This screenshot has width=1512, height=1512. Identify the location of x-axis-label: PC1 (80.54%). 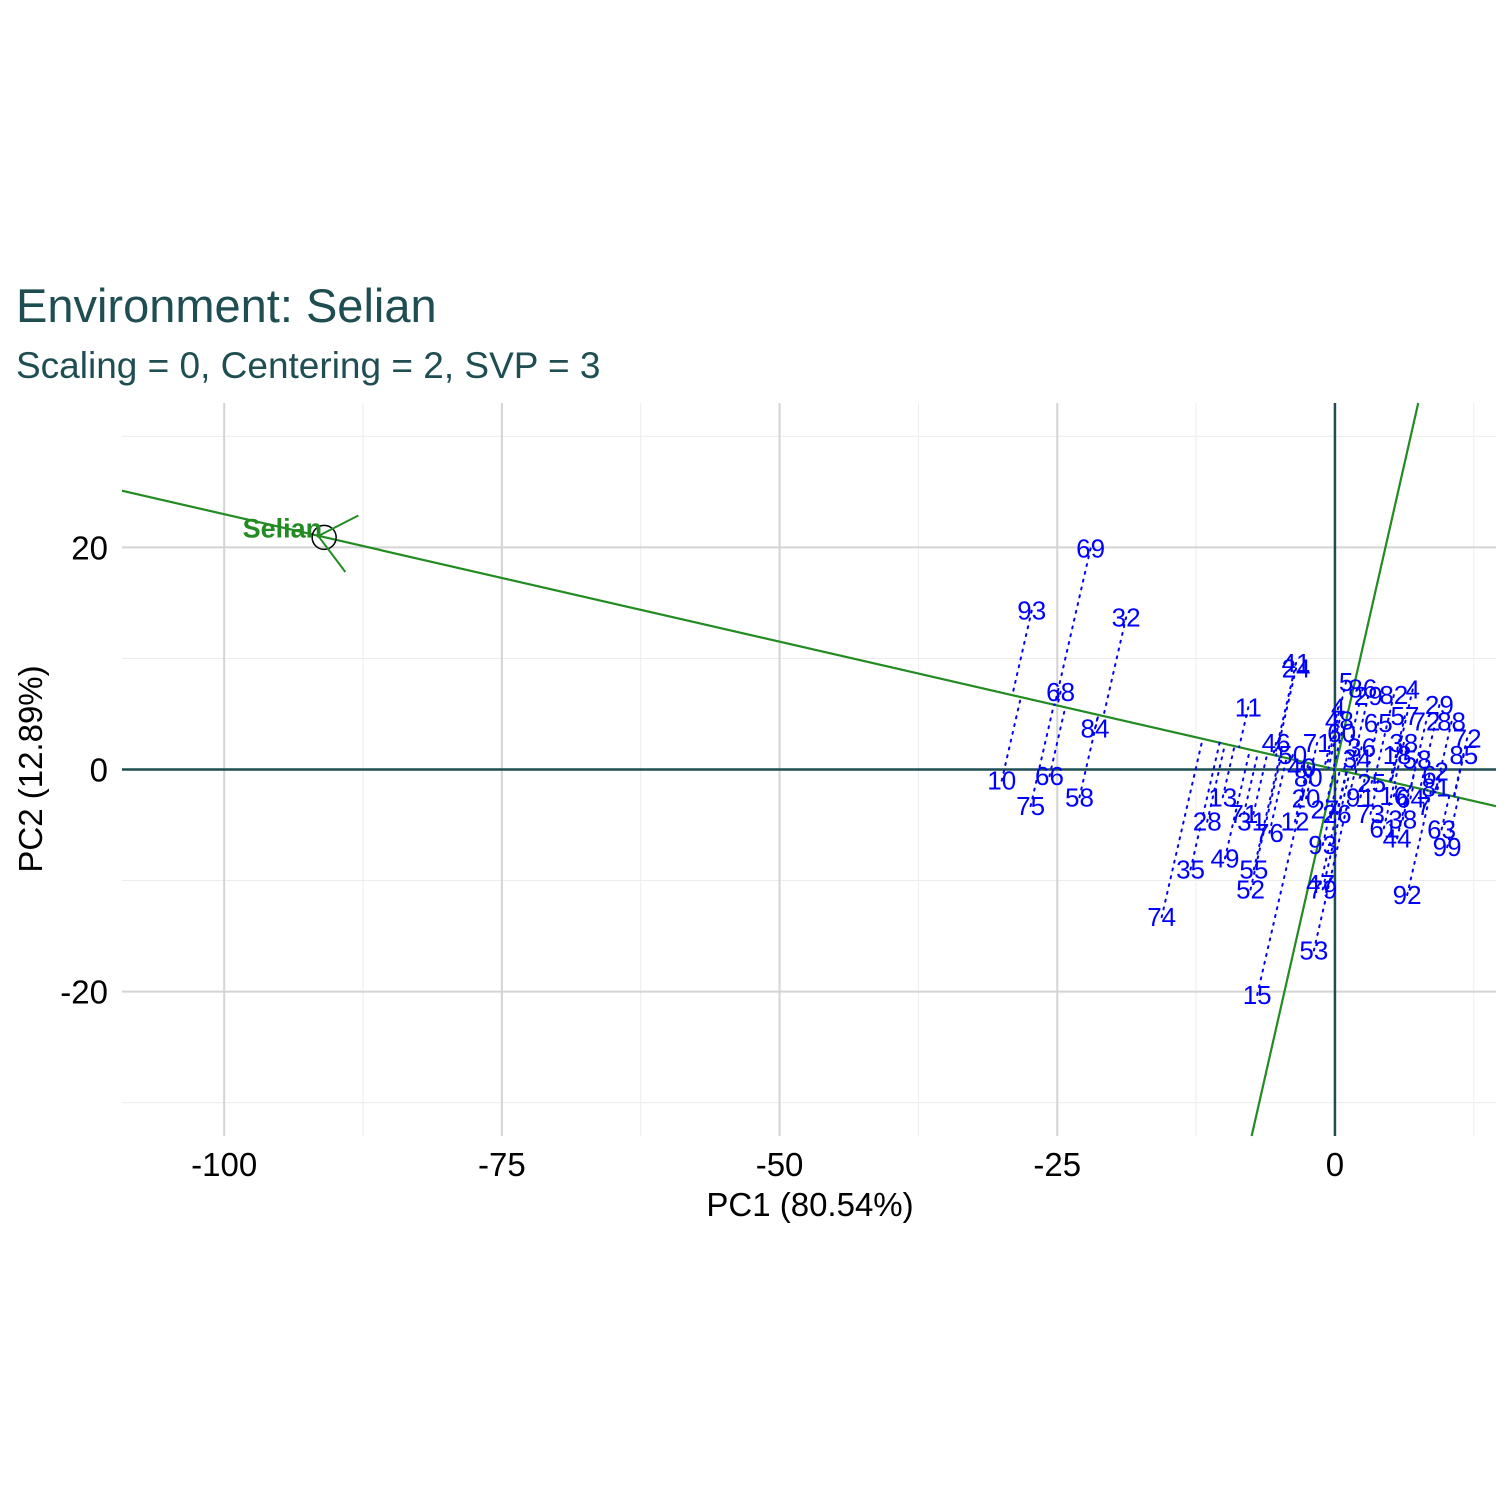
(809, 1204).